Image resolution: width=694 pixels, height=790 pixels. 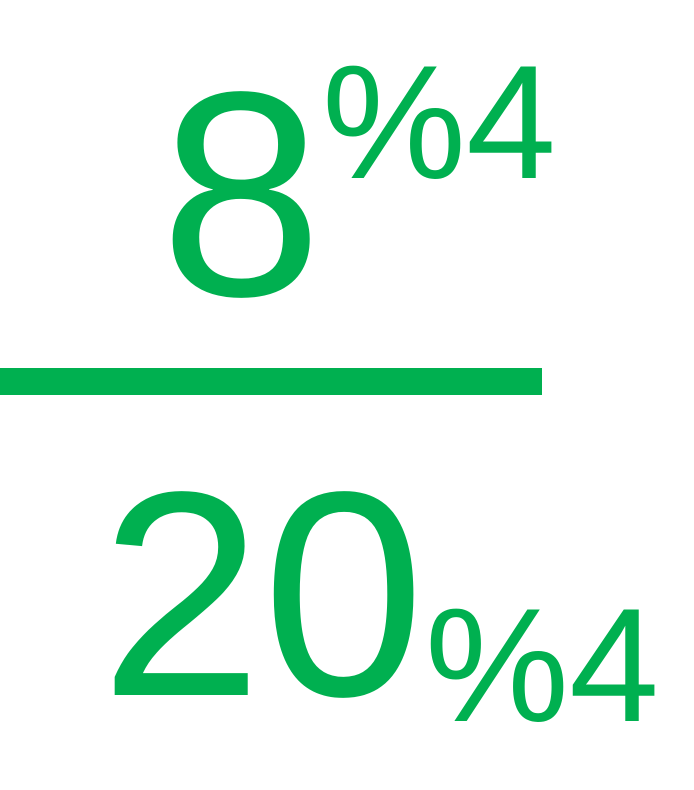 What do you see at coordinates (542, 665) in the screenshot?
I see `denominator-subscript: %4` at bounding box center [542, 665].